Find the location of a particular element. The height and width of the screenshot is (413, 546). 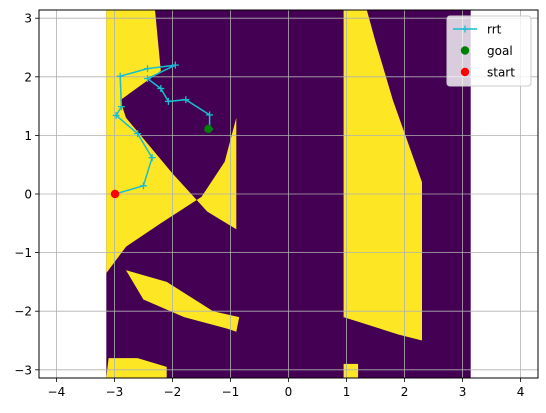

y-tick-label: 0 is located at coordinates (28, 195).